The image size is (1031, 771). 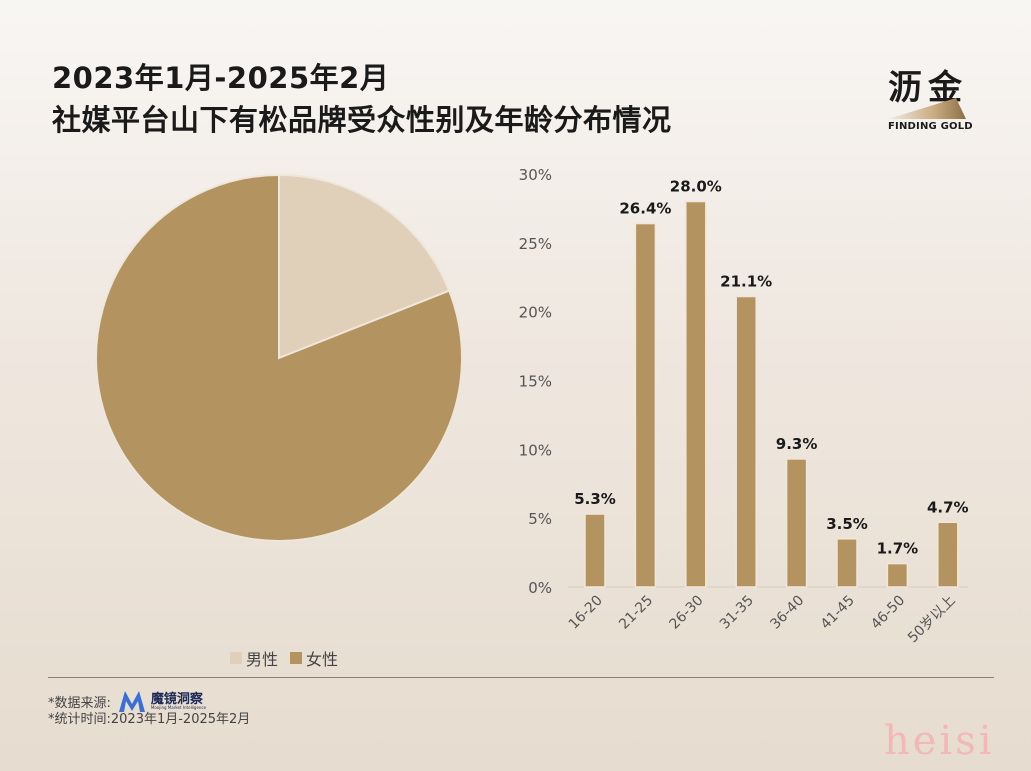 I want to click on data-source: *数据来源: 魔镜洞察 Moojing Market Intelligence, so click(x=127, y=701).